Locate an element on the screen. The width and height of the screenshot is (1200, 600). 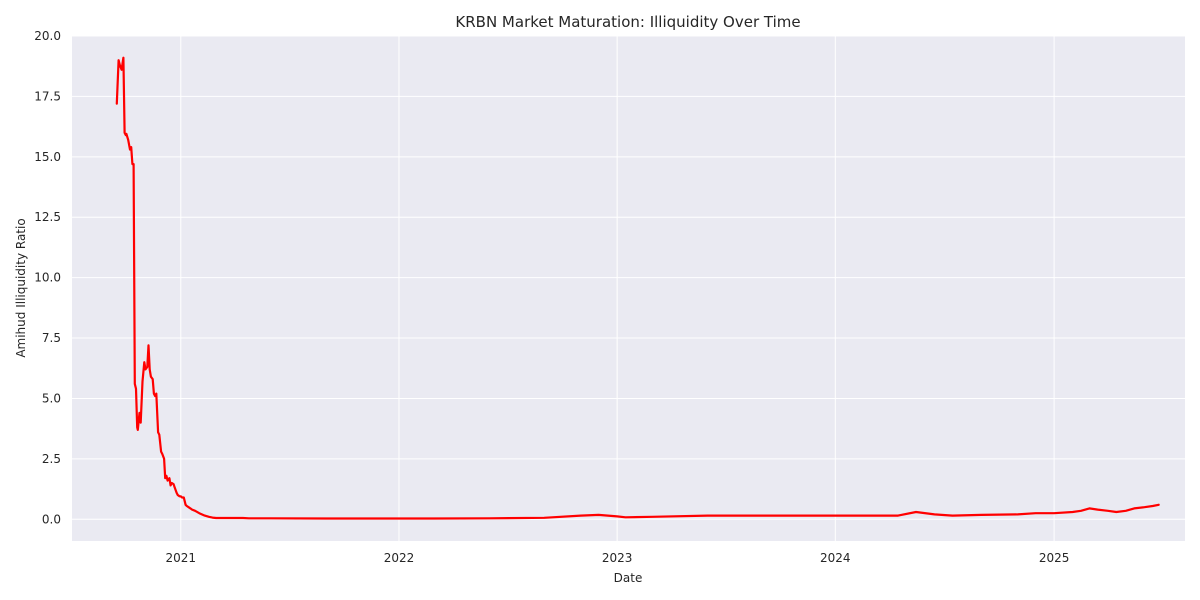
y-tick-label: 7.5 is located at coordinates (51, 338).